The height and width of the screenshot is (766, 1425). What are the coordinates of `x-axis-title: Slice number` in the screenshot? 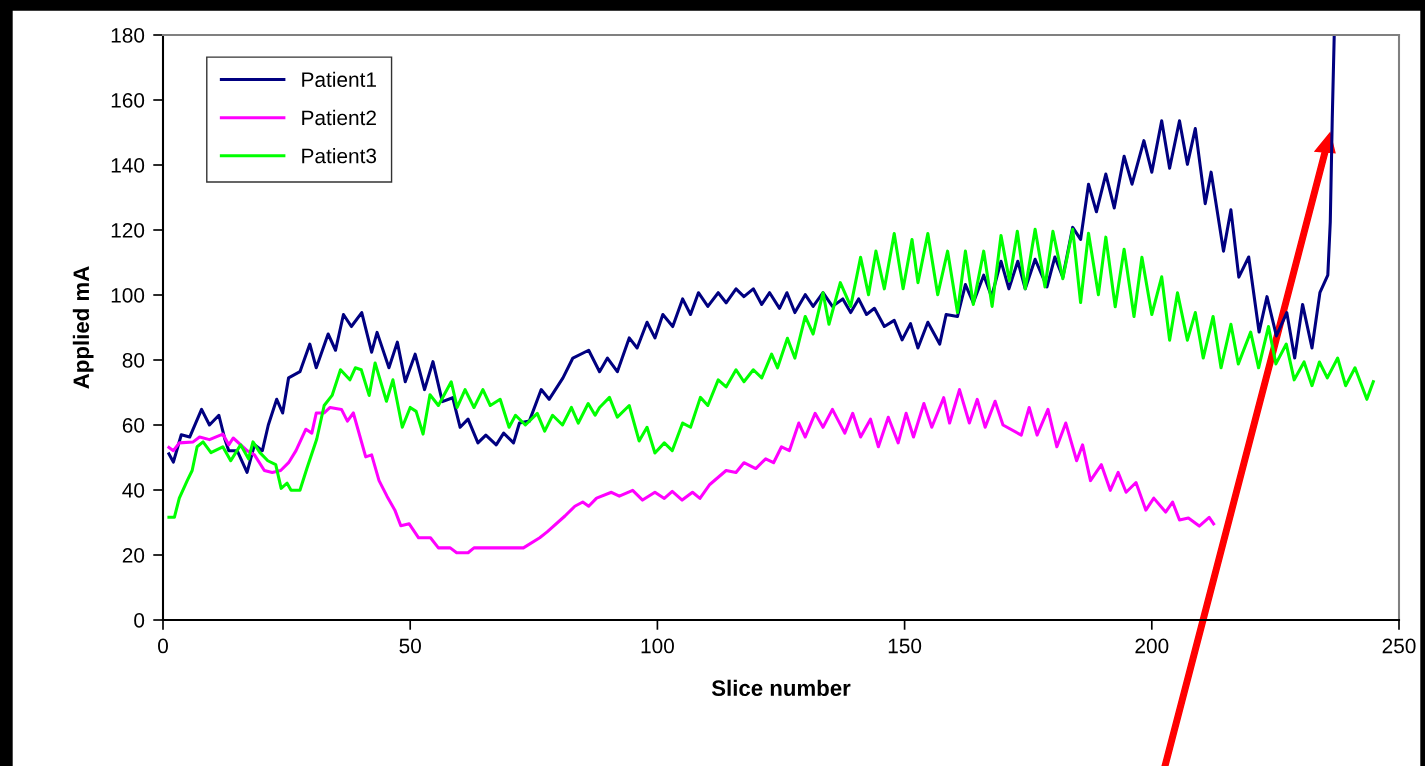 It's located at (781, 688).